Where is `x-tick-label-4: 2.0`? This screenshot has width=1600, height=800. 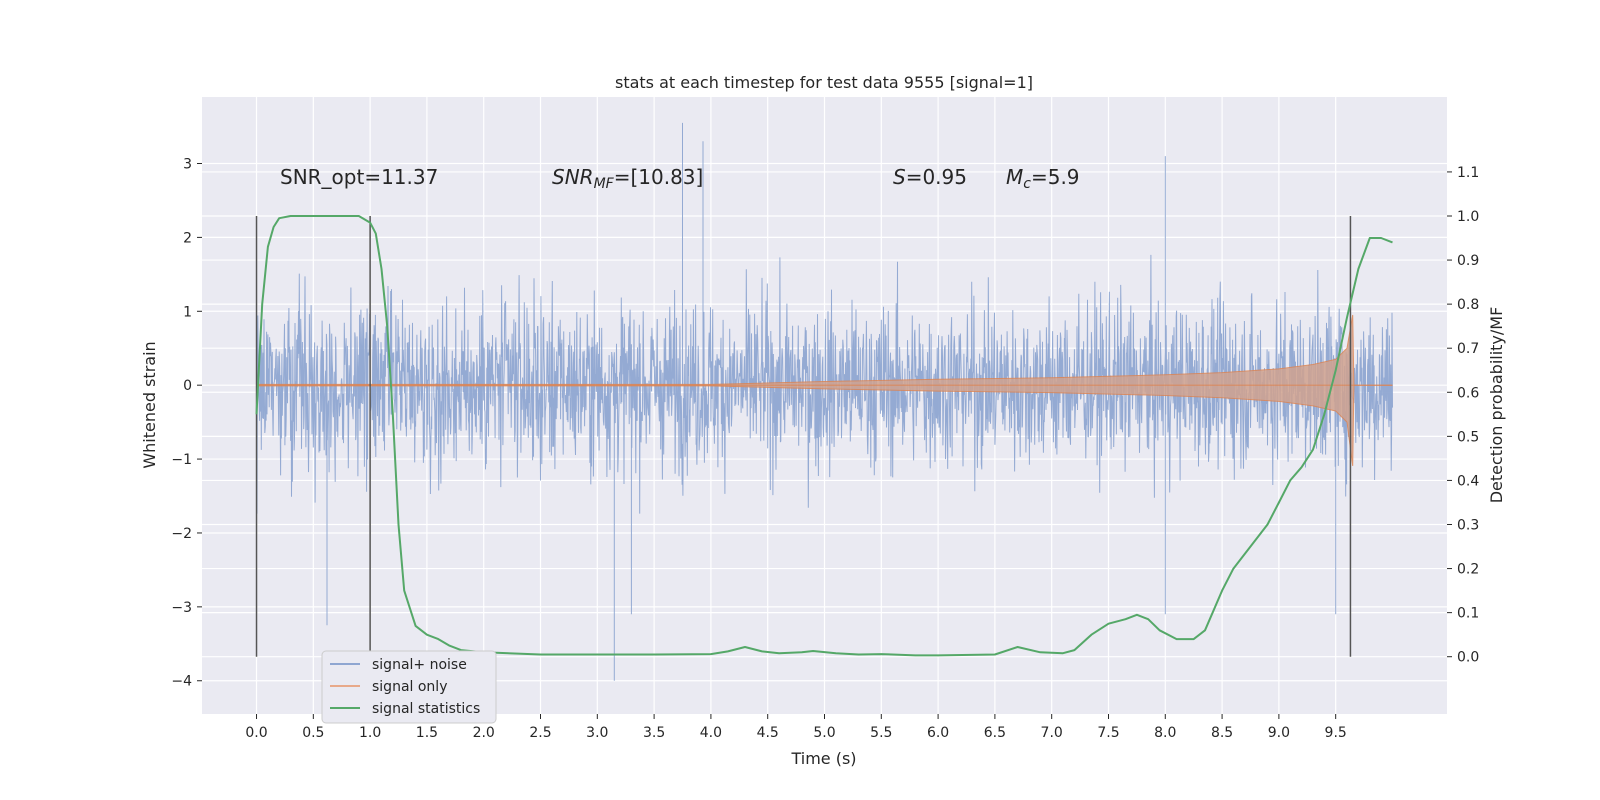
x-tick-label-4: 2.0 is located at coordinates (484, 733).